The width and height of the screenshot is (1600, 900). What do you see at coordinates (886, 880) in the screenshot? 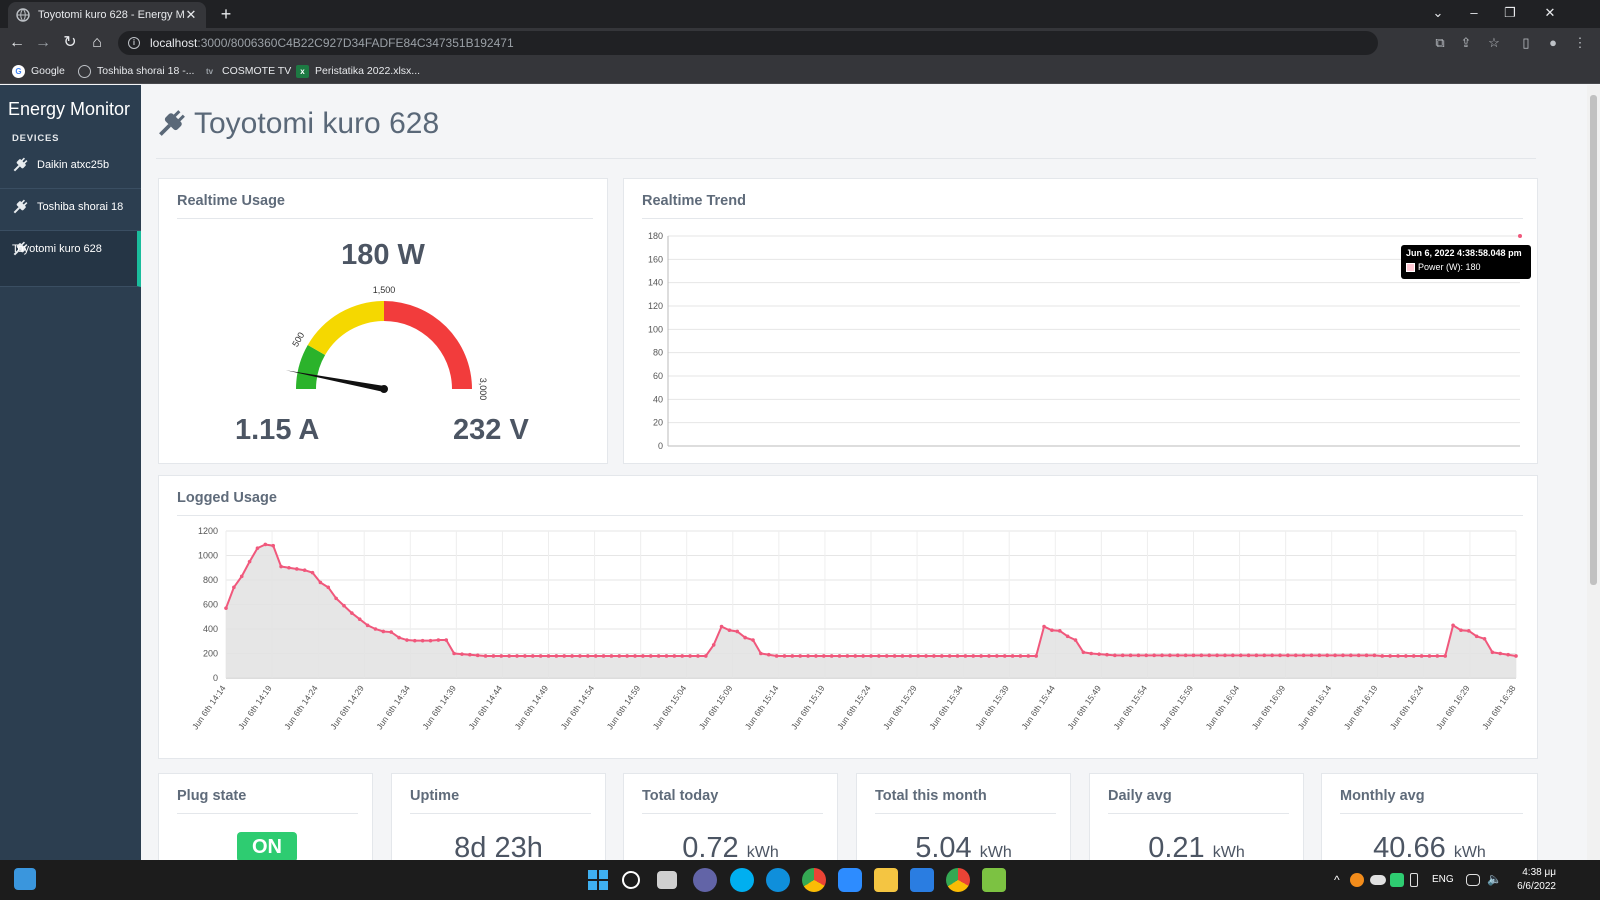
I see `file-explorer-icon` at bounding box center [886, 880].